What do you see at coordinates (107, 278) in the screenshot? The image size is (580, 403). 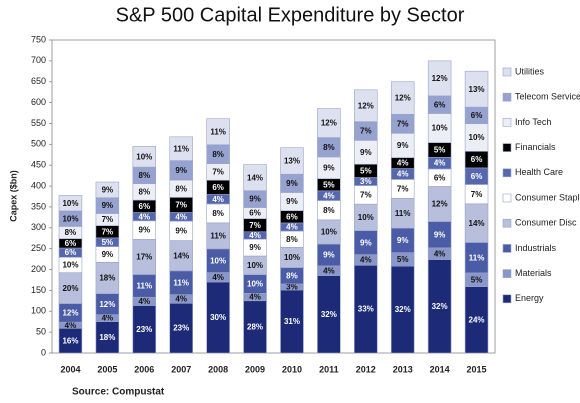 I see `data-label: 18%` at bounding box center [107, 278].